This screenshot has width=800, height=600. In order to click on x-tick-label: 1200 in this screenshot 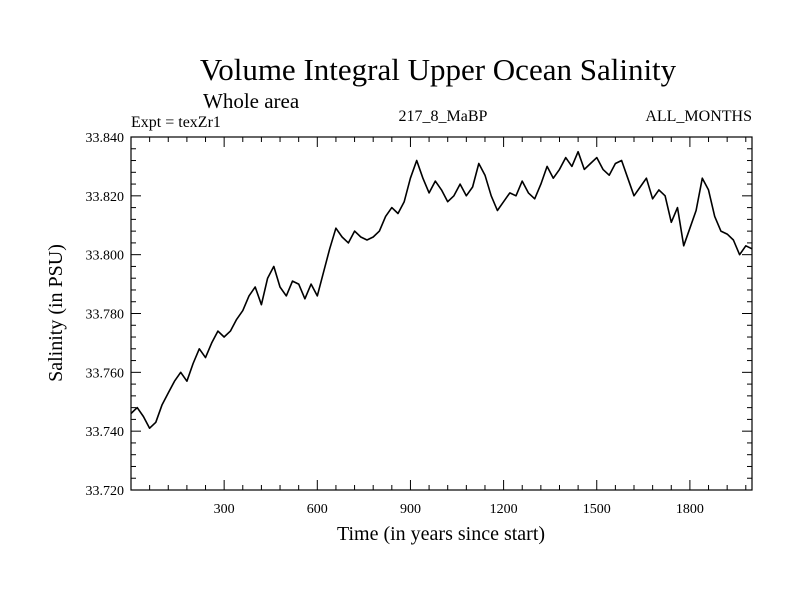, I will do `click(504, 509)`.